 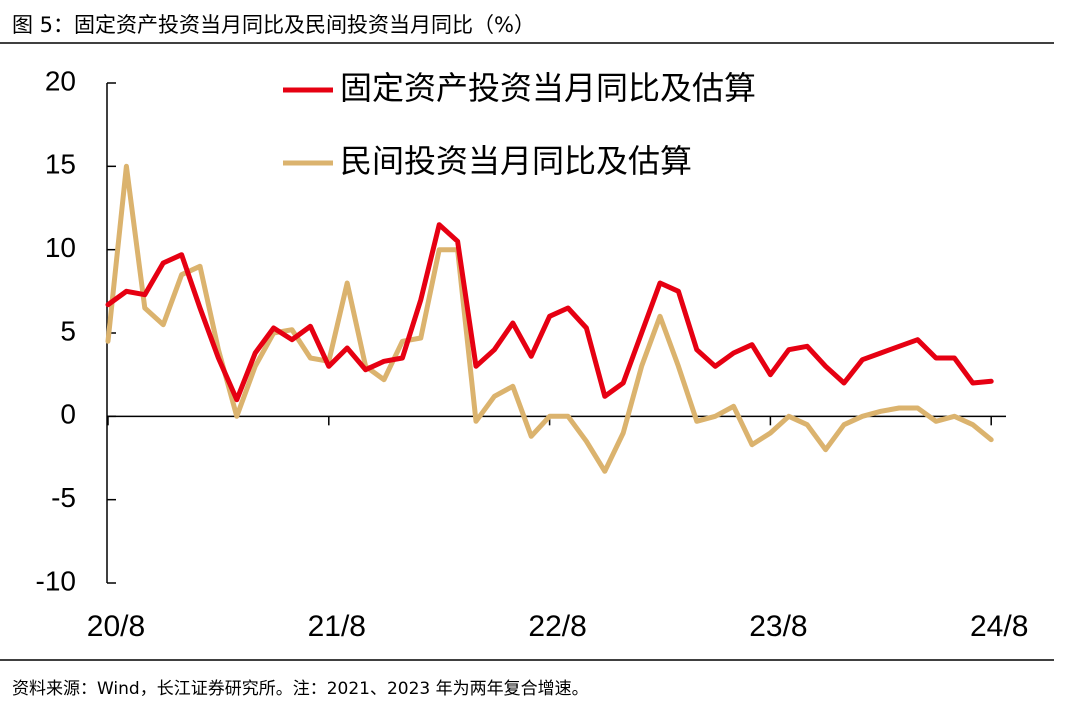 I want to click on y-tick-label: 0, so click(x=68, y=414).